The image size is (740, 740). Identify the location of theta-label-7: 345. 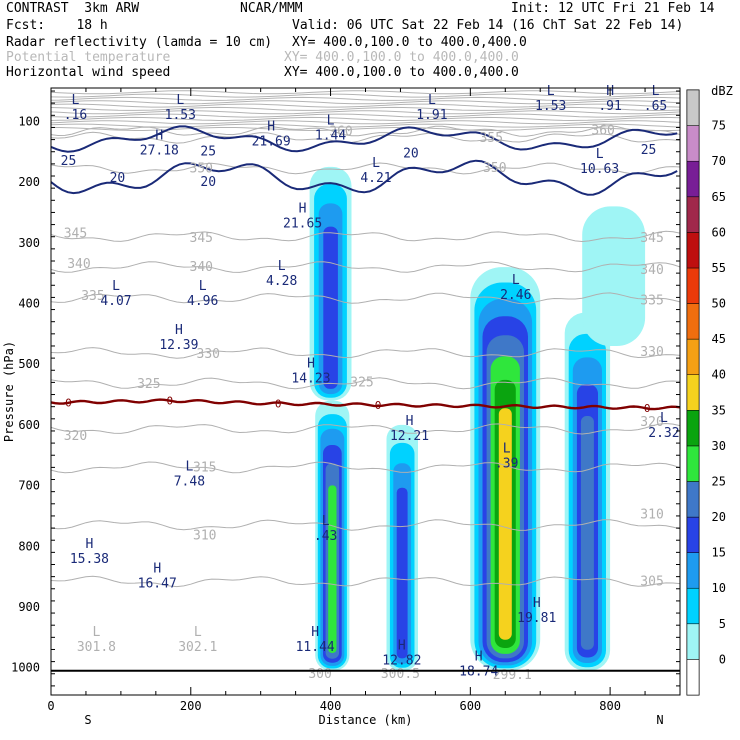
(651, 238).